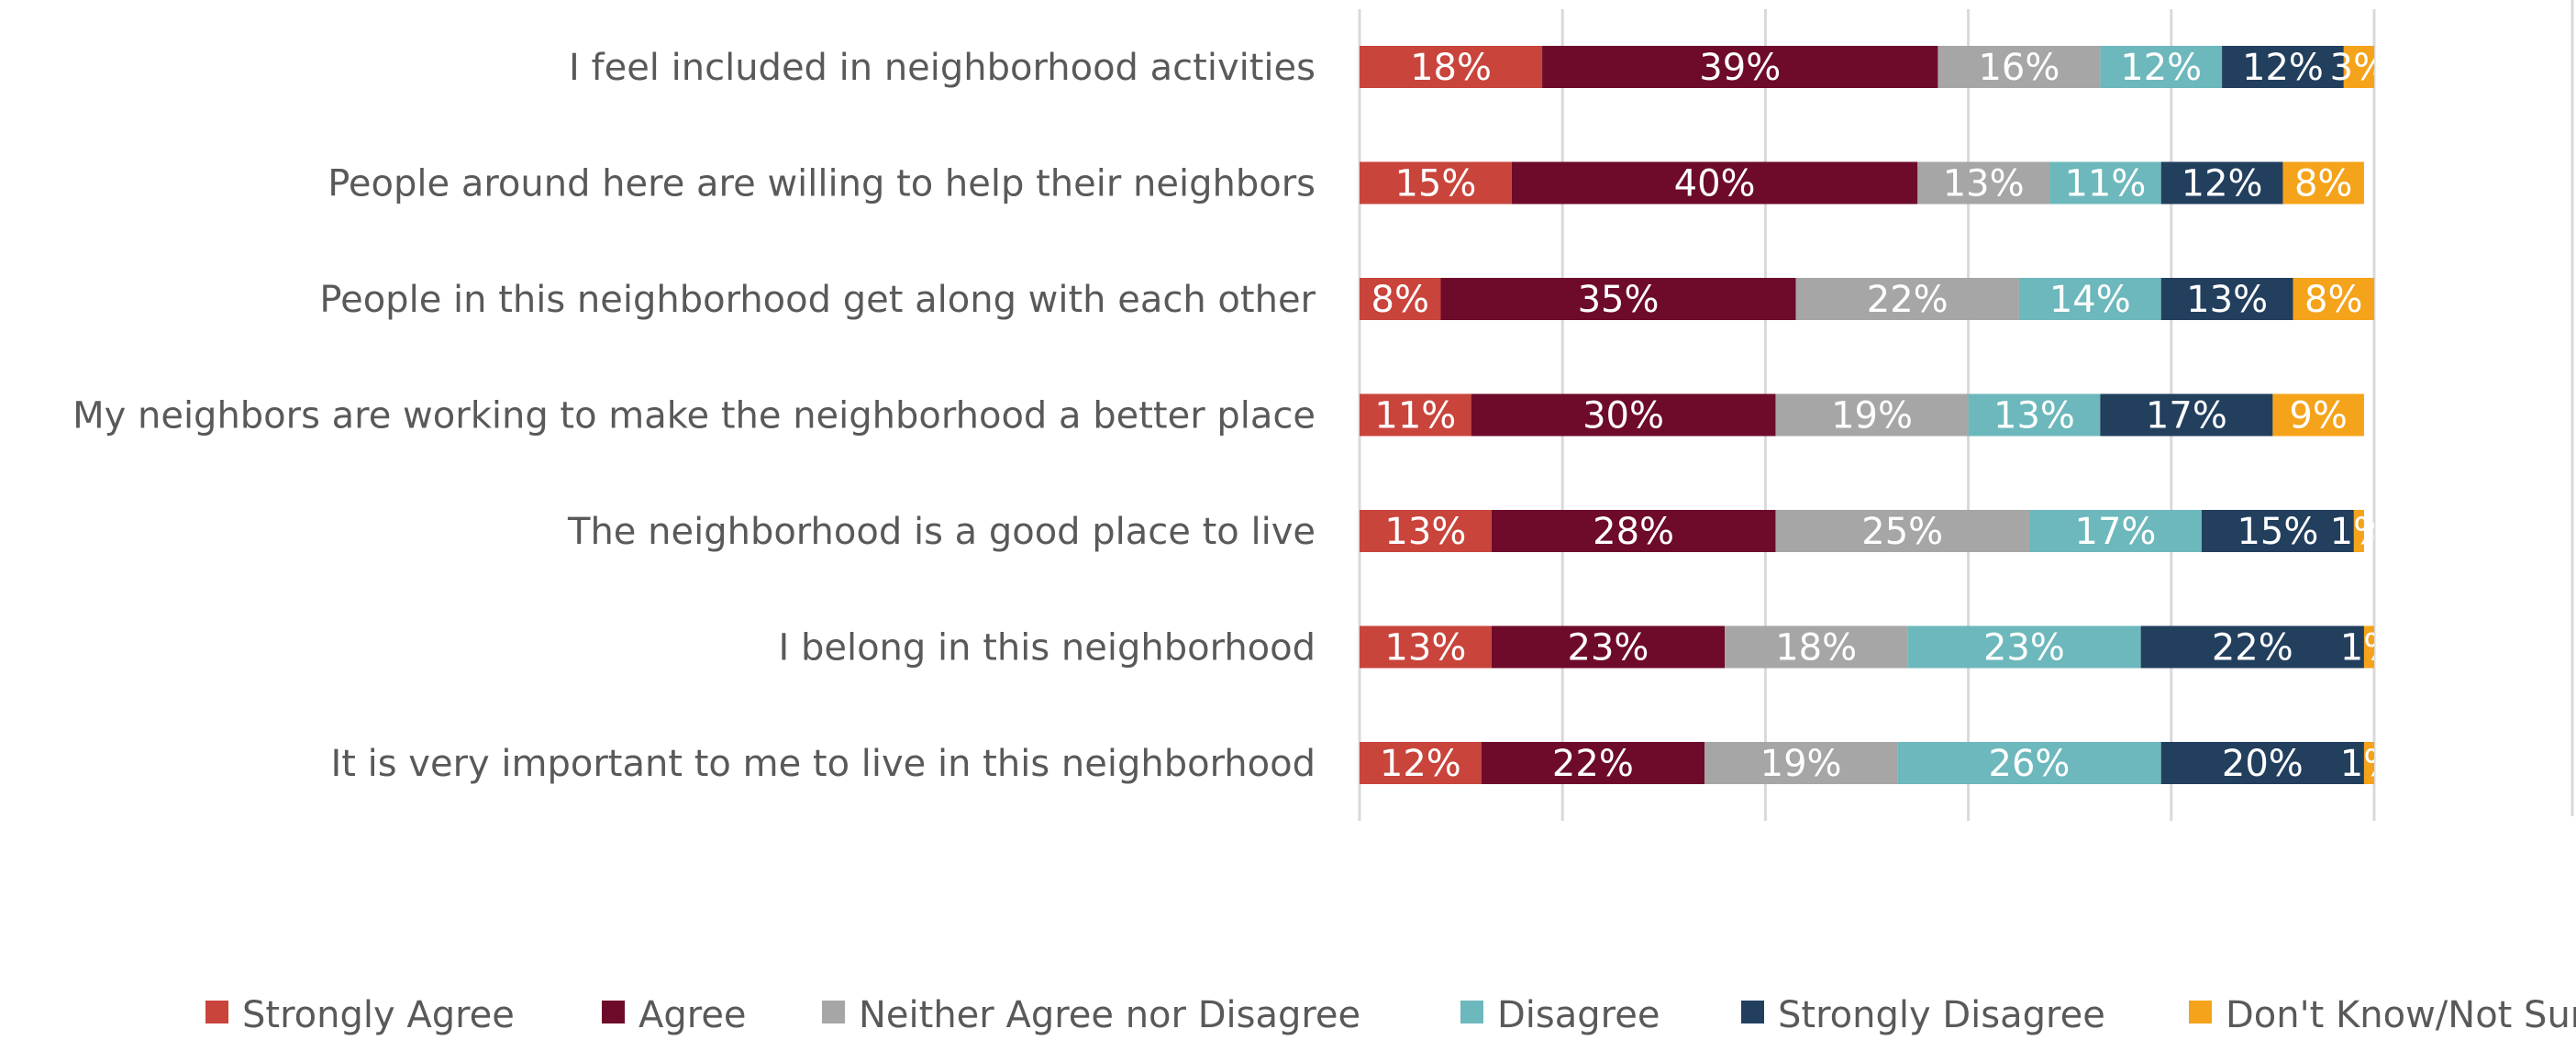  I want to click on legend-label: Neither Agree nor Disagree, so click(1109, 1015).